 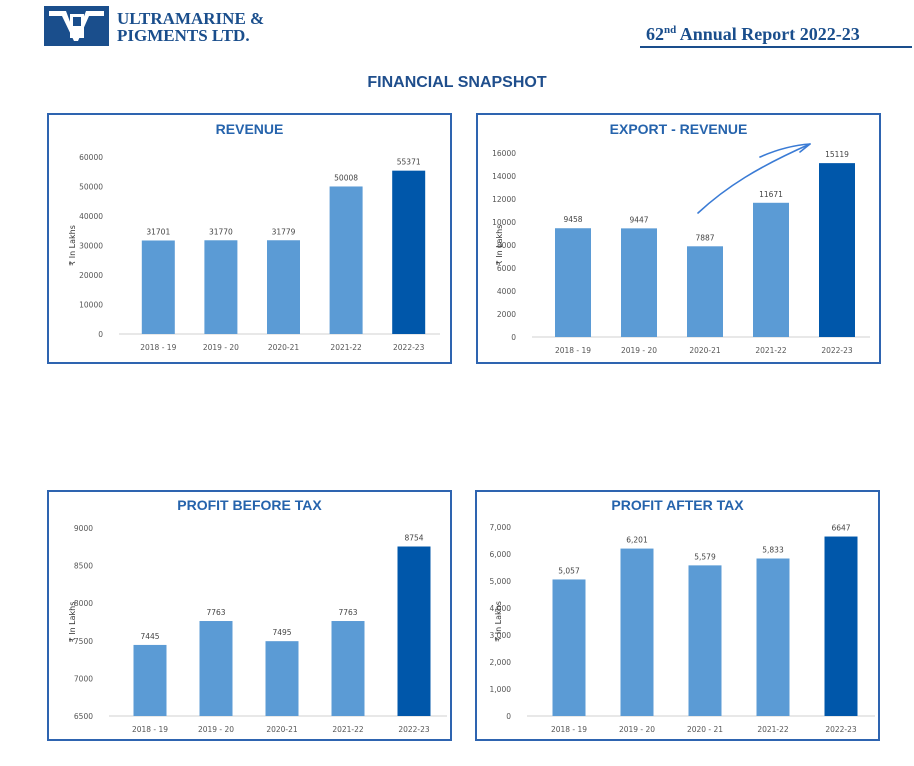 I want to click on report-title-rest: Annual Report 2022-23, so click(x=768, y=34).